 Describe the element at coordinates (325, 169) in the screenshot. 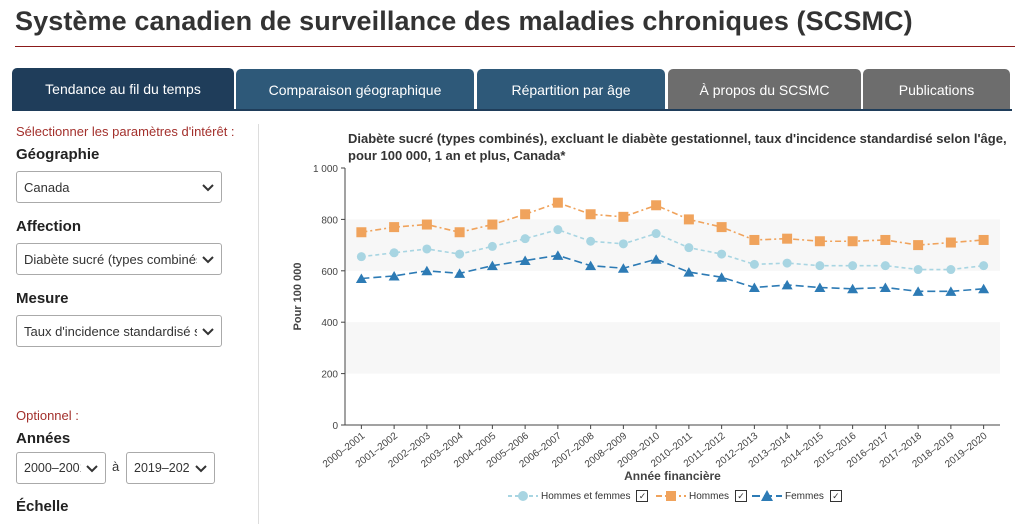

I see `y-tick-label: 1 000` at that location.